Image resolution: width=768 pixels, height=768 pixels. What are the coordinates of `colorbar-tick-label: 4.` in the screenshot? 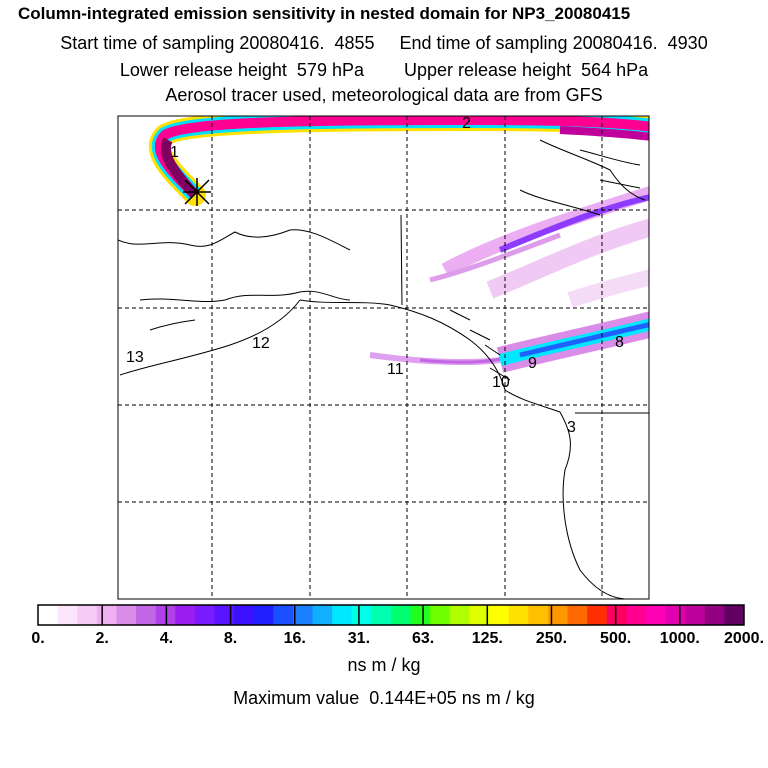 It's located at (166, 638).